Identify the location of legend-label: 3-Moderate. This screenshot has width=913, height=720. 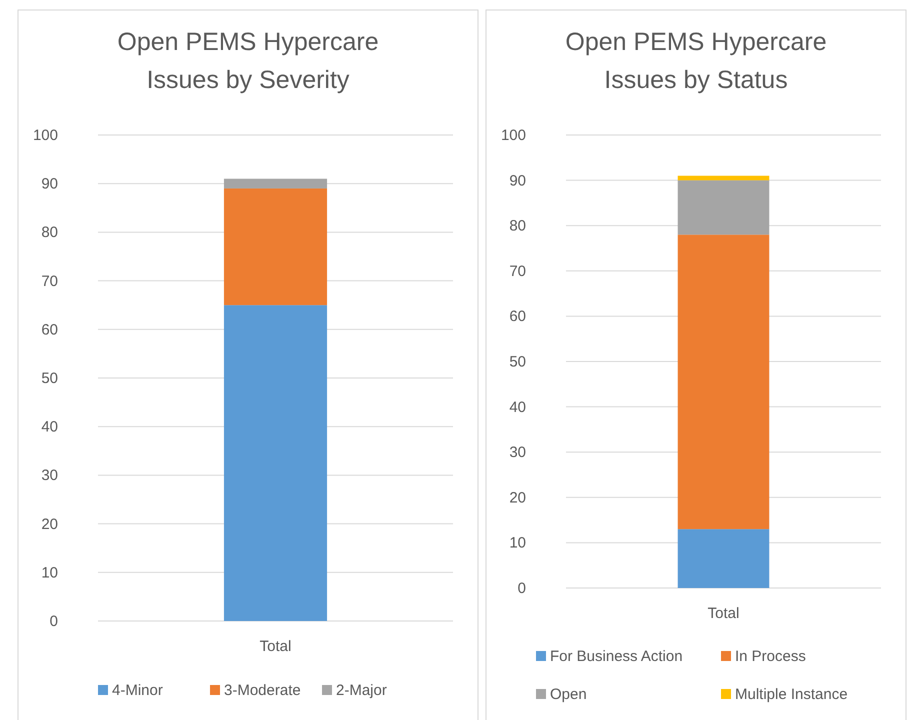
(262, 690).